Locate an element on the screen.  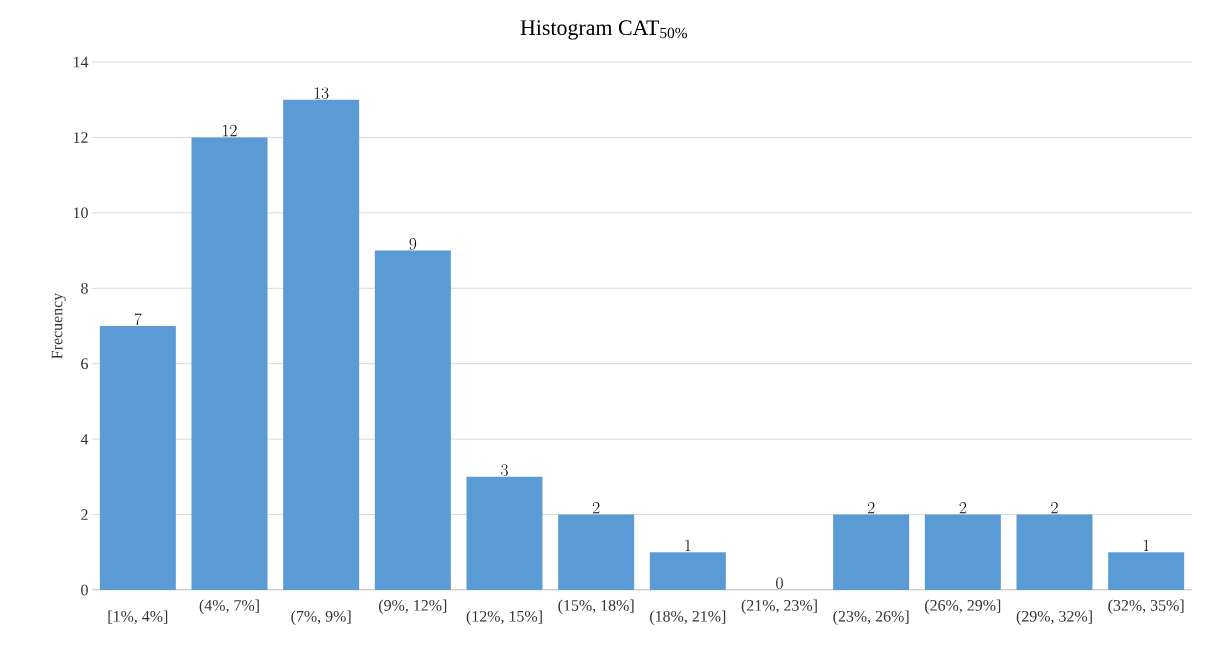
y-tick-label: 0 is located at coordinates (84, 590).